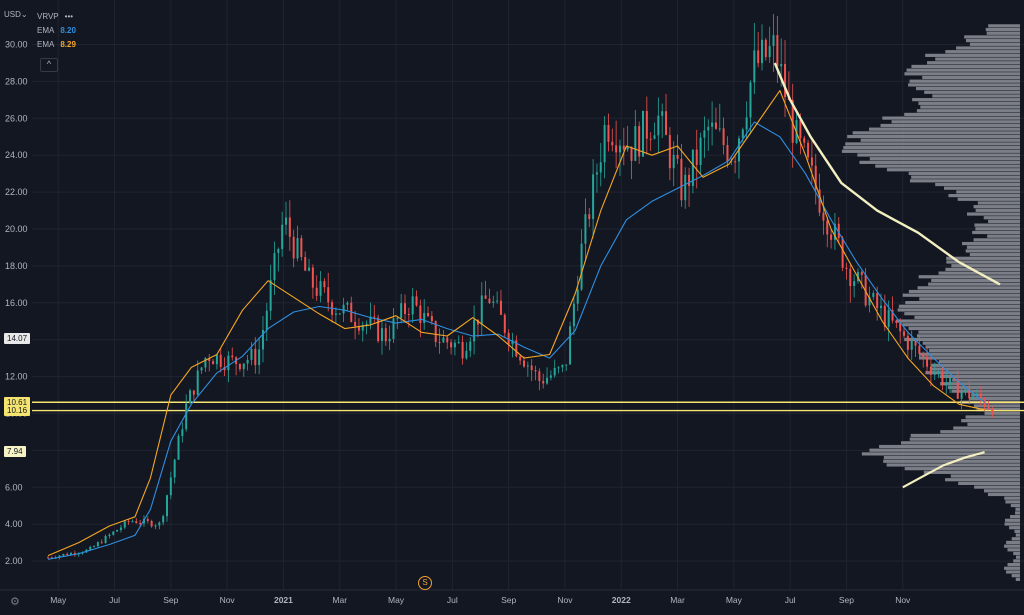 Image resolution: width=1024 pixels, height=615 pixels. What do you see at coordinates (17, 411) in the screenshot?
I see `price-tag: 10.16` at bounding box center [17, 411].